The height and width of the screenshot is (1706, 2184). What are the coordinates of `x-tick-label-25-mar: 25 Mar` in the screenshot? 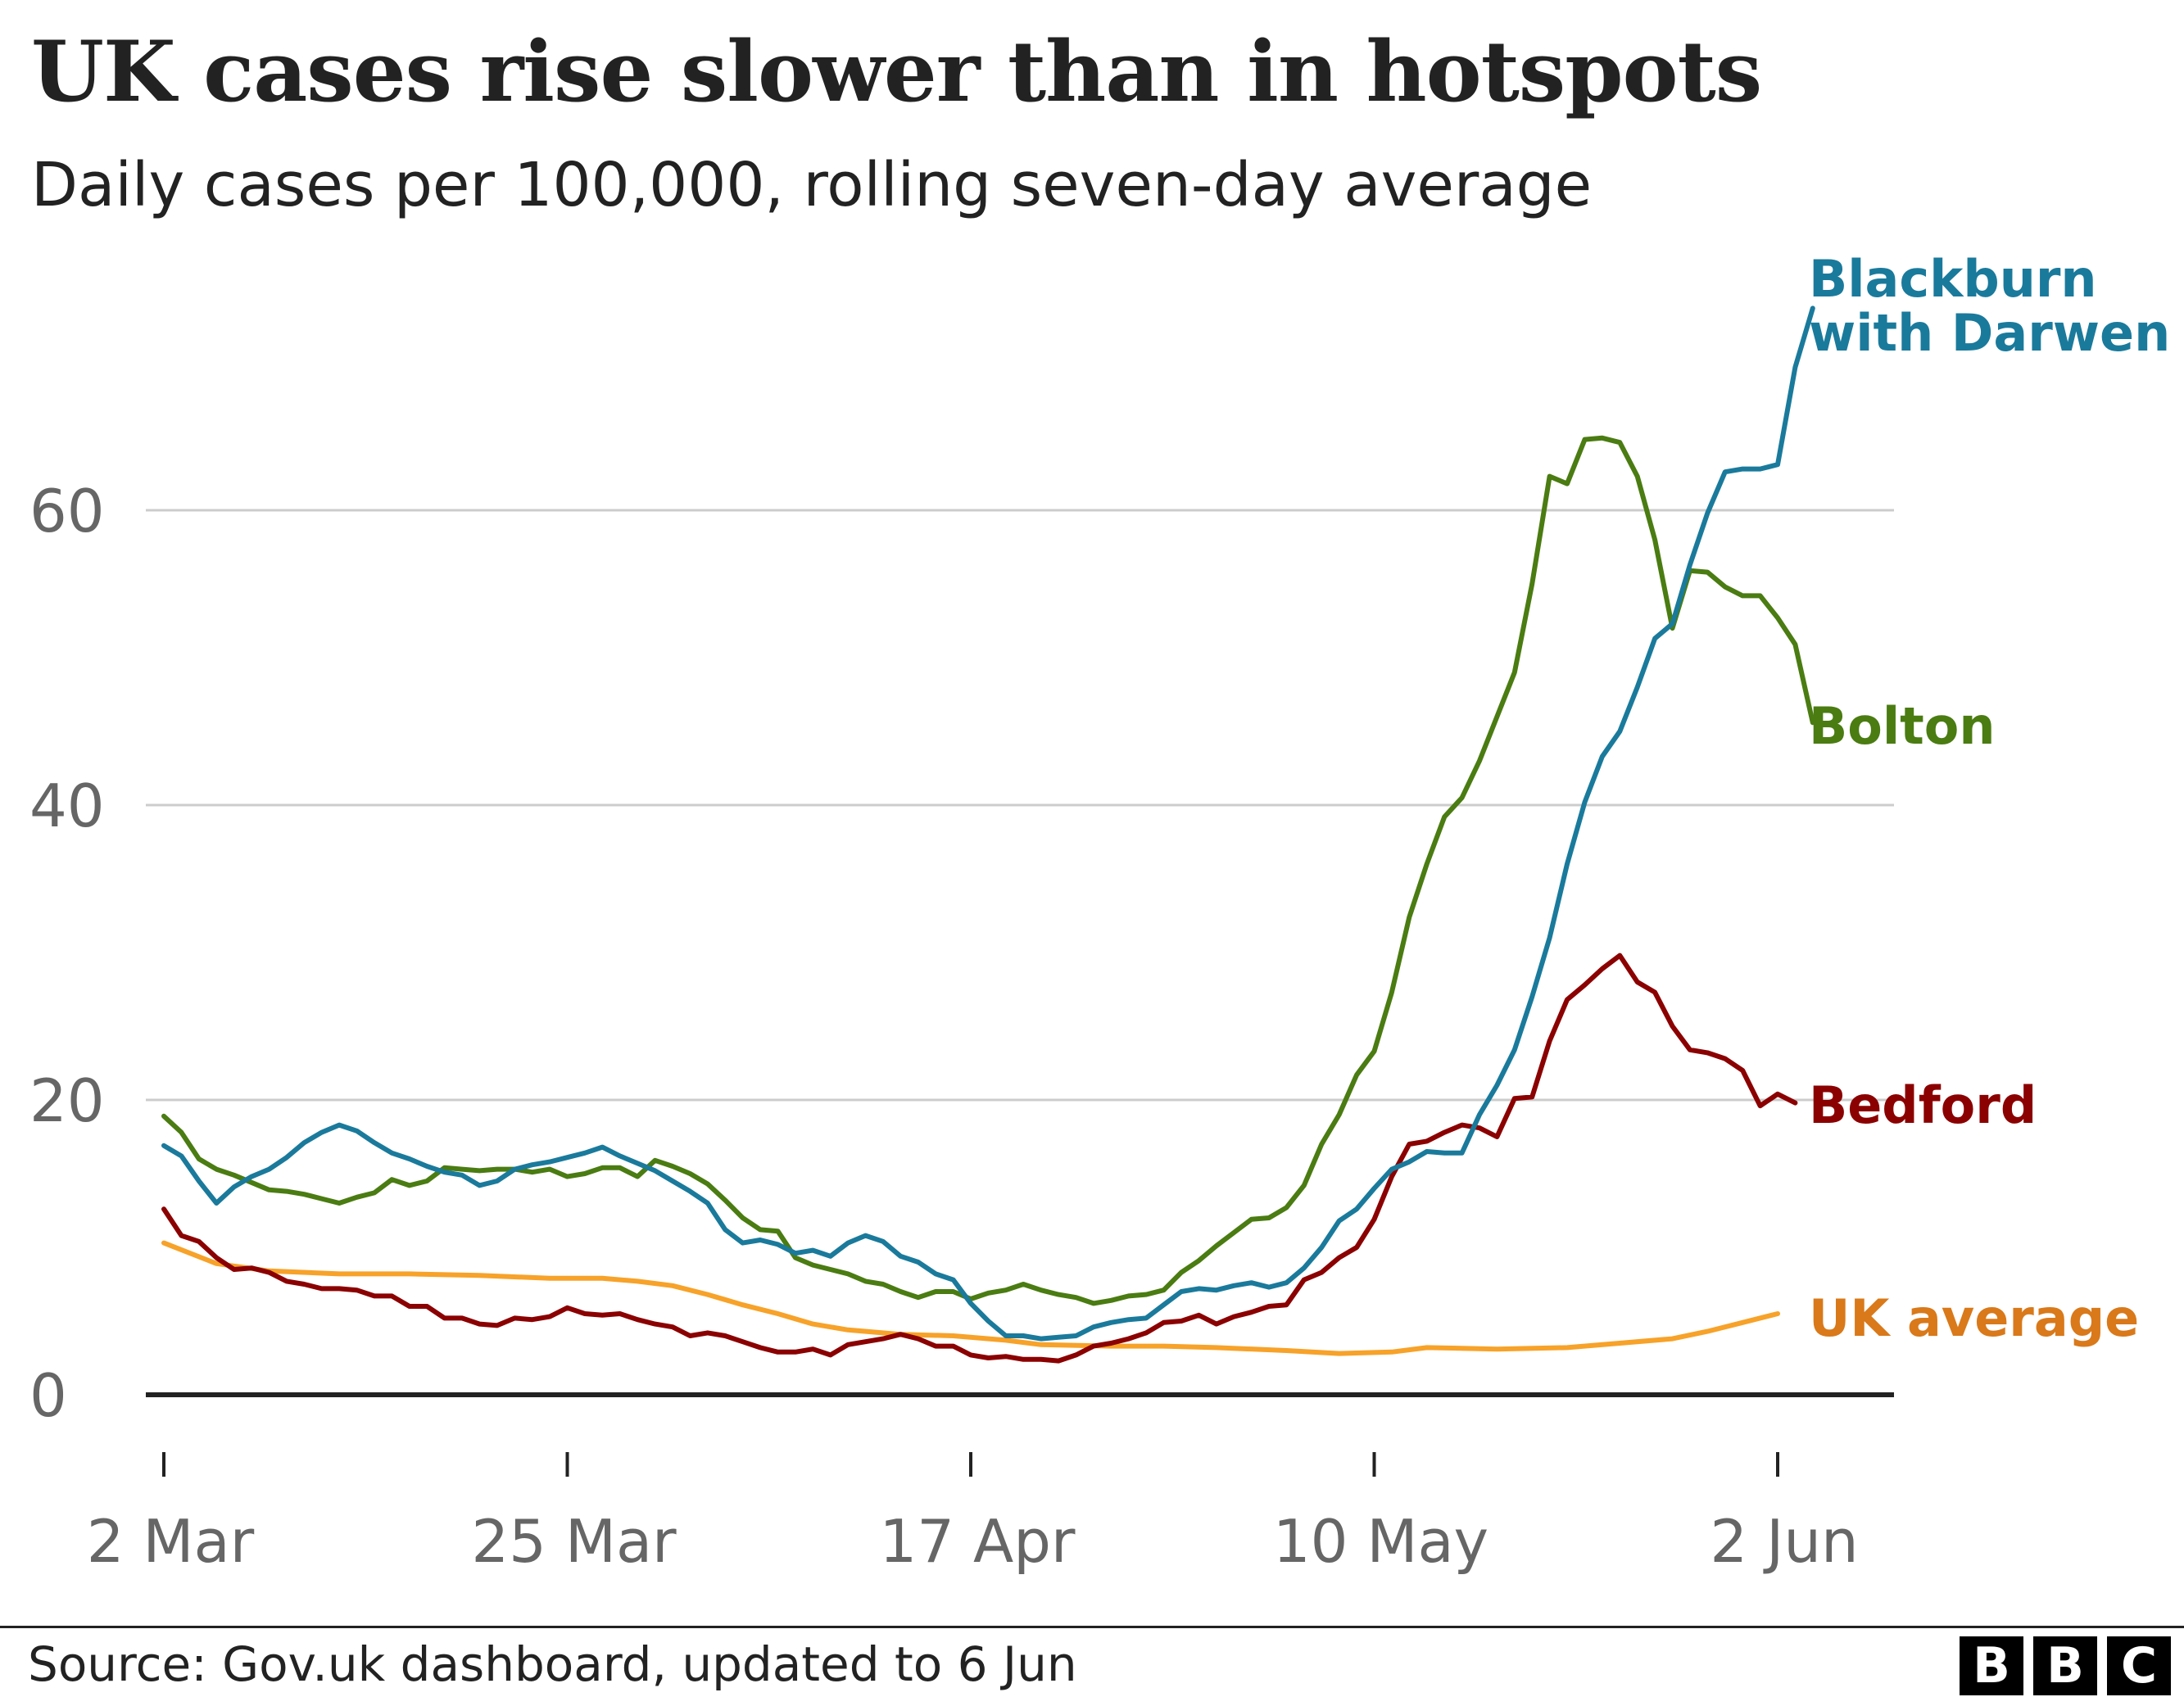 It's located at (574, 1541).